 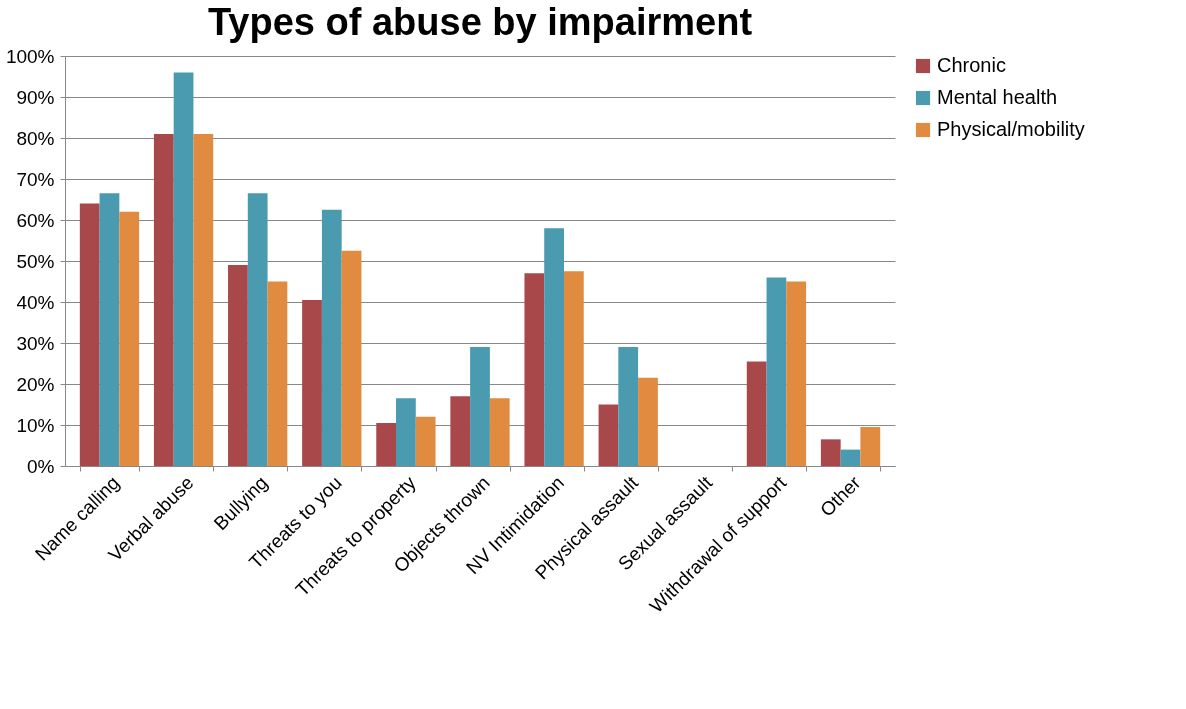 What do you see at coordinates (35, 343) in the screenshot?
I see `y-tick-label: 30%` at bounding box center [35, 343].